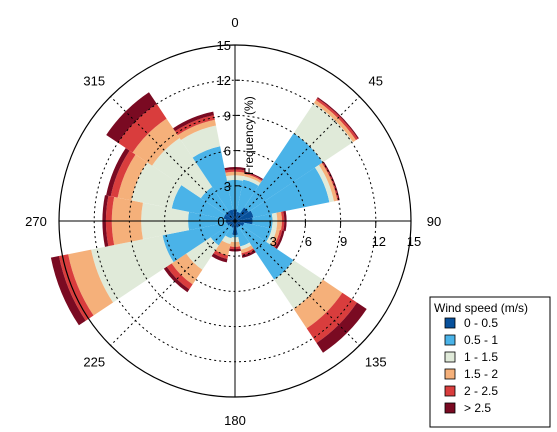 This screenshot has width=557, height=432. Describe the element at coordinates (290, 192) in the screenshot. I see `wind-sector-67.5-bin-2` at that location.